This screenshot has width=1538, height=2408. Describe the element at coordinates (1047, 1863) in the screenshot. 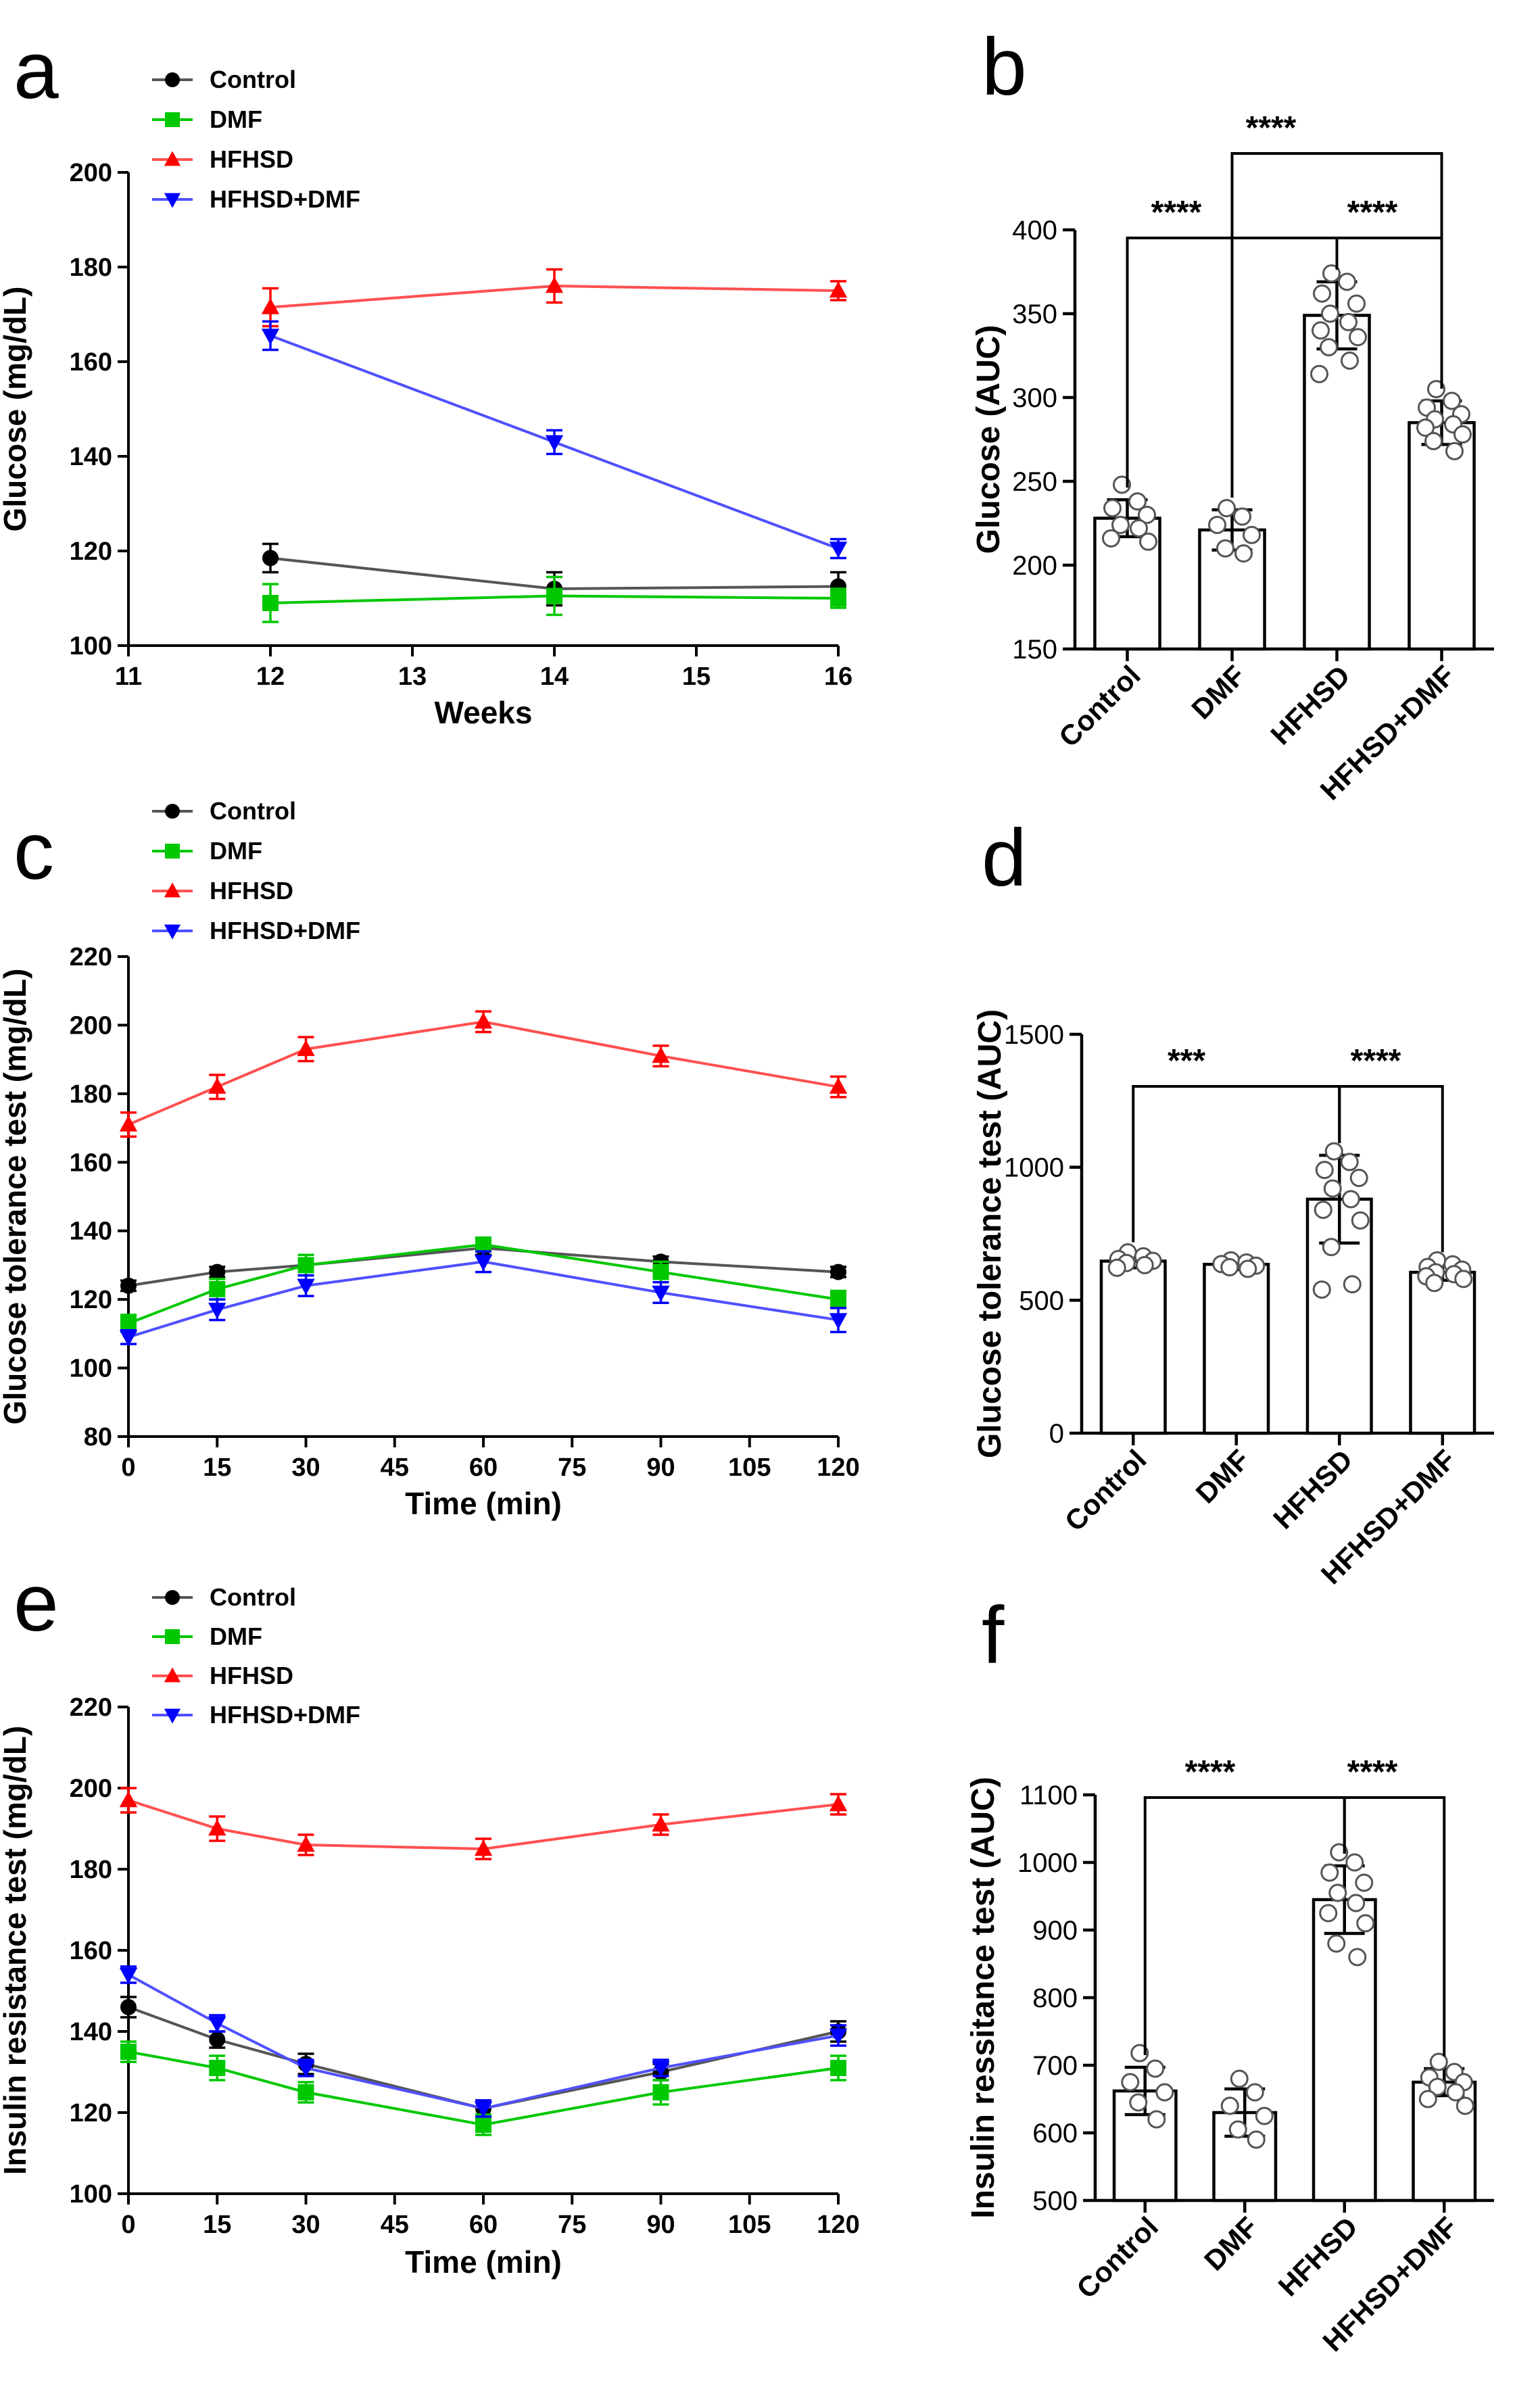

I see `y-tick-label: 1000` at that location.